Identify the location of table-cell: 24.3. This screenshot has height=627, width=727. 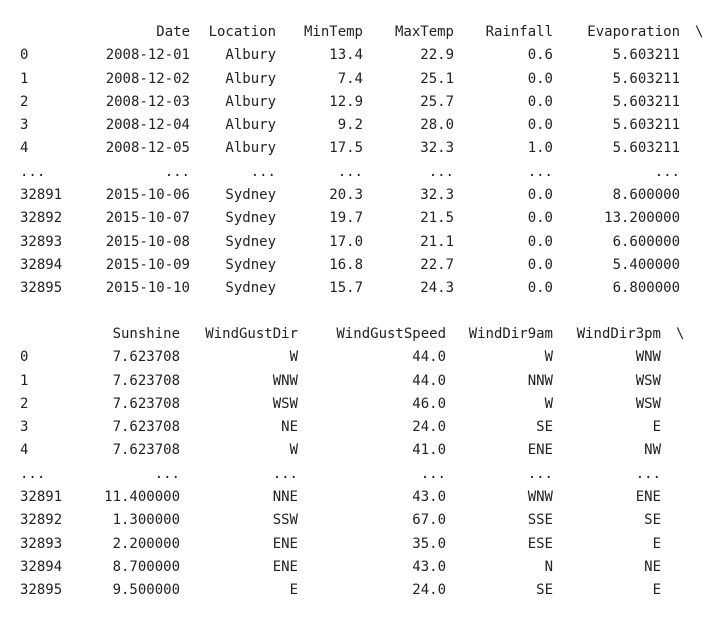
(437, 288).